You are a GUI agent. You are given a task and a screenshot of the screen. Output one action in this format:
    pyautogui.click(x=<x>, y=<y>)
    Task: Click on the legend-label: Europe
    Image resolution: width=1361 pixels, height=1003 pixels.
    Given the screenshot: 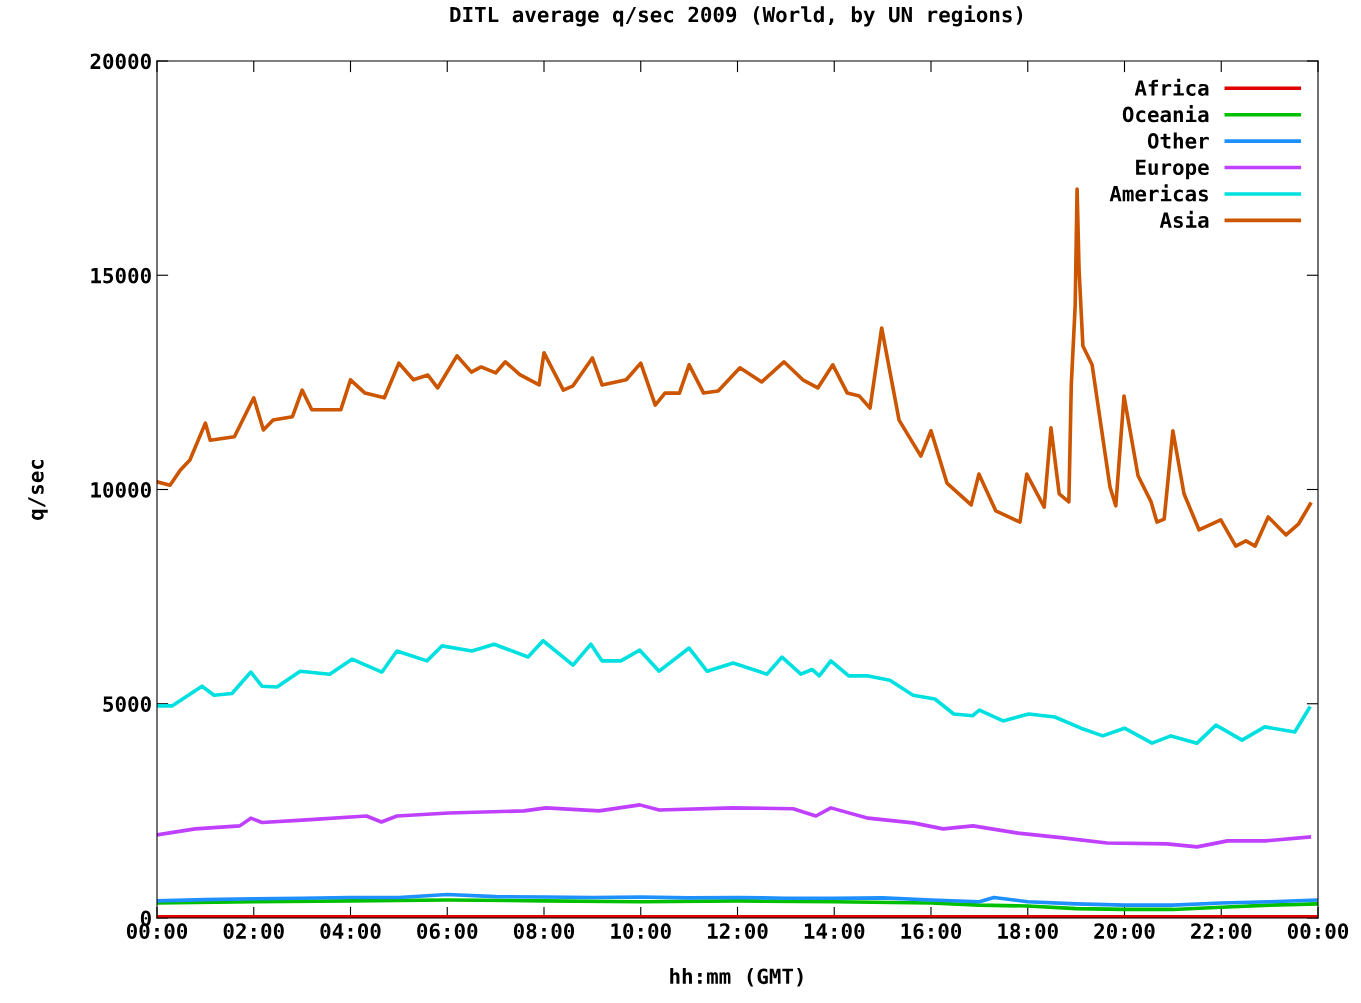 What is the action you would take?
    pyautogui.click(x=1172, y=169)
    